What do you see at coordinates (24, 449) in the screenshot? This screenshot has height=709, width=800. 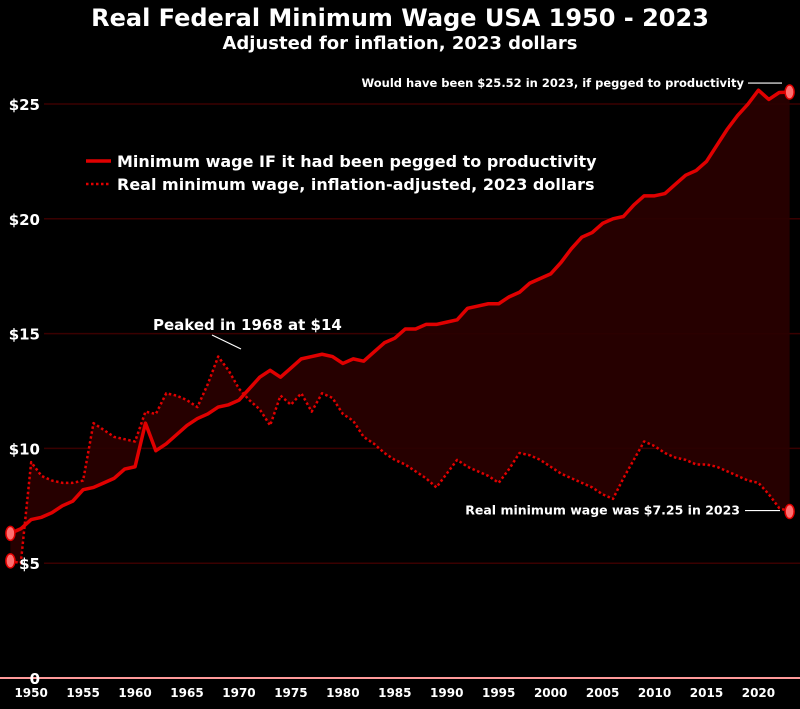 I see `y-tick-label: $10` at bounding box center [24, 449].